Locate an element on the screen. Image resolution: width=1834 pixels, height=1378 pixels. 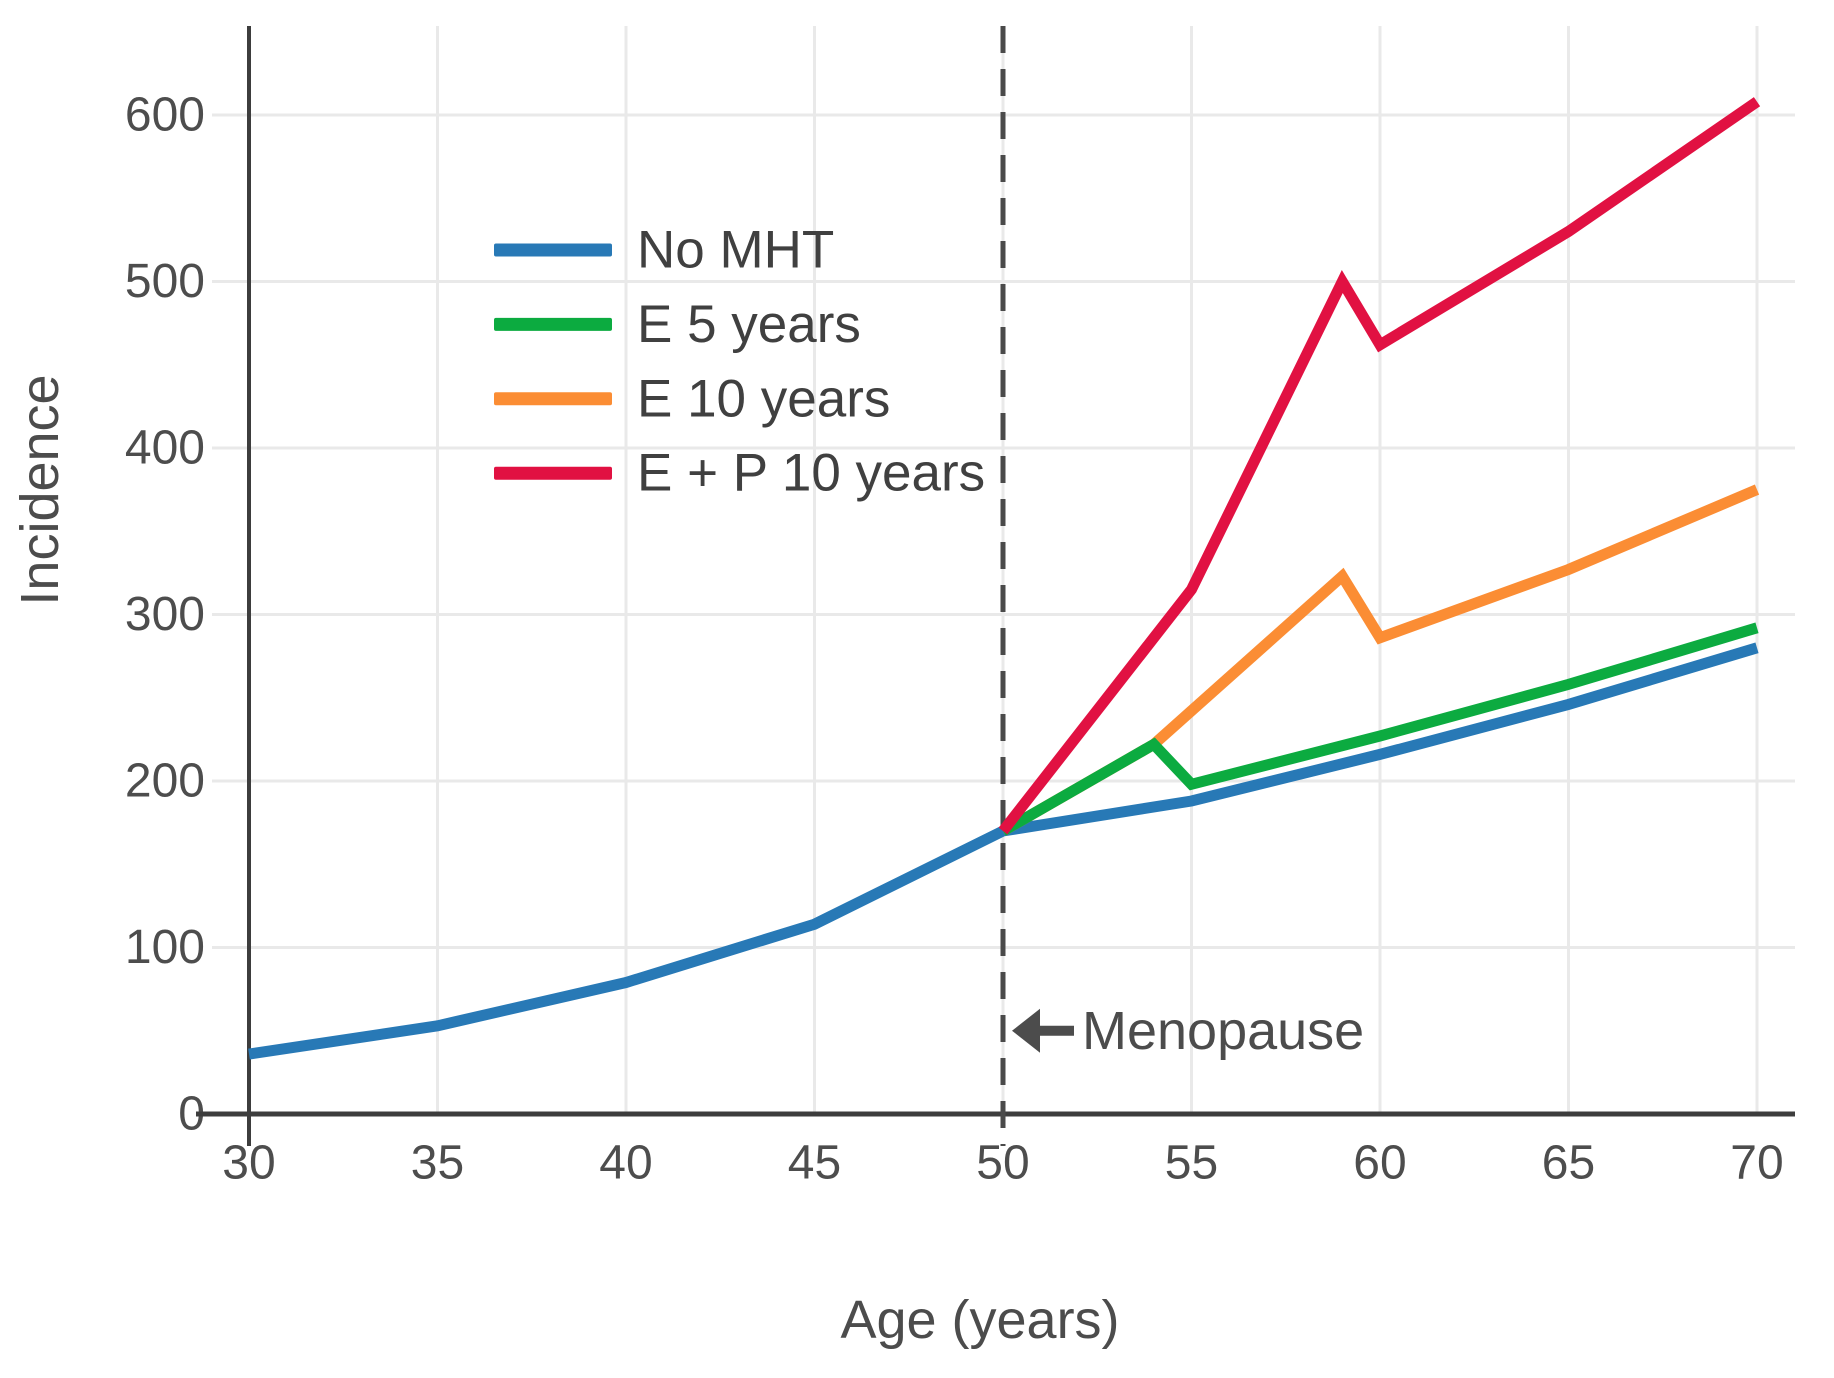
y-axis-title: Incidence is located at coordinates (40, 489).